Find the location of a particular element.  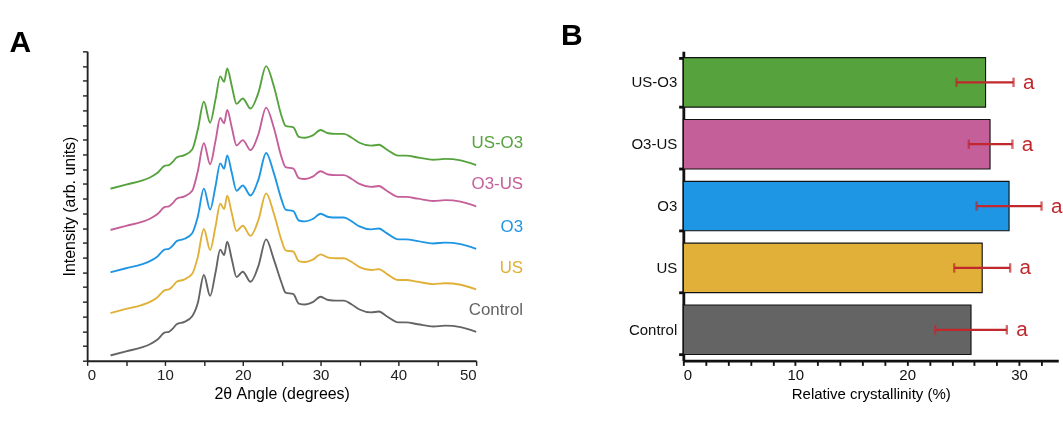

chart-title: B is located at coordinates (571, 34).